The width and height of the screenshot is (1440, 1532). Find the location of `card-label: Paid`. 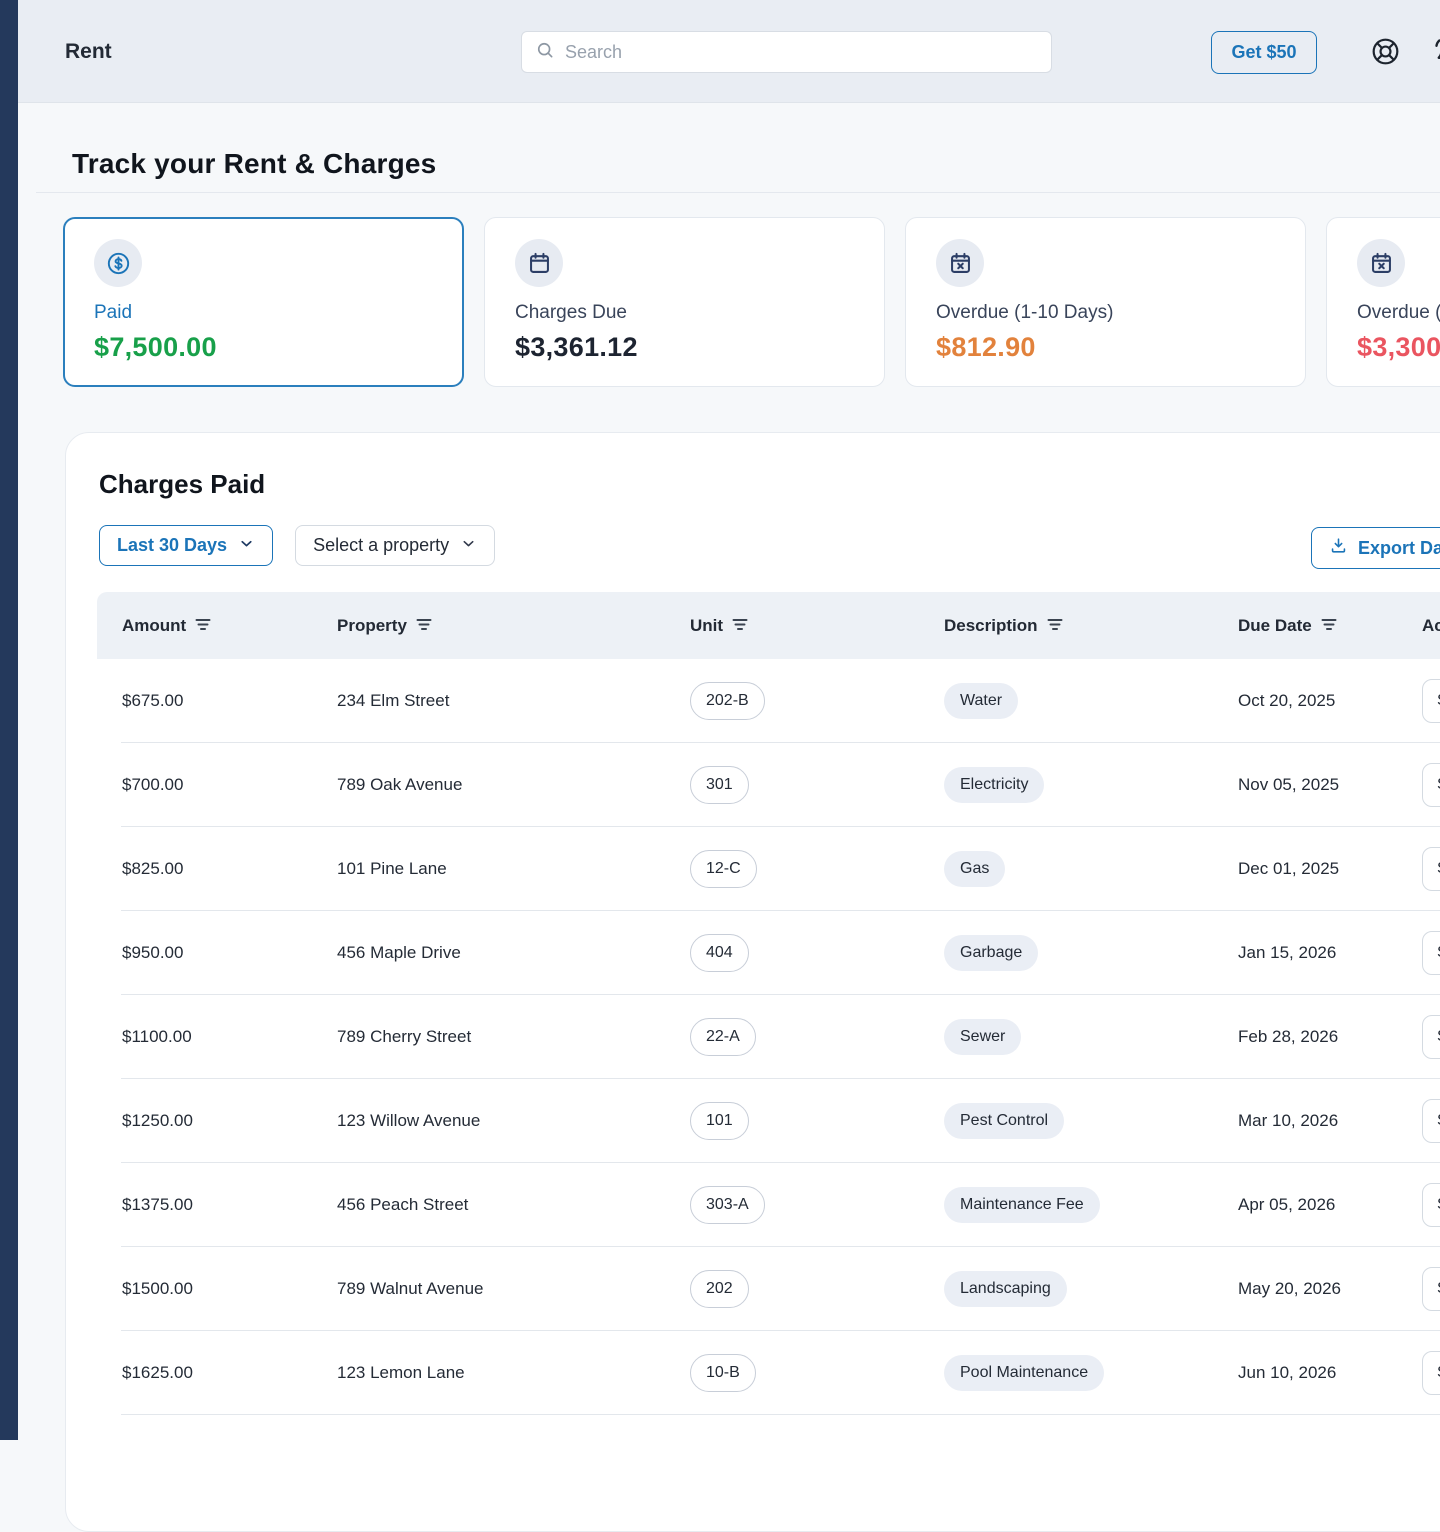

card-label: Paid is located at coordinates (113, 312).